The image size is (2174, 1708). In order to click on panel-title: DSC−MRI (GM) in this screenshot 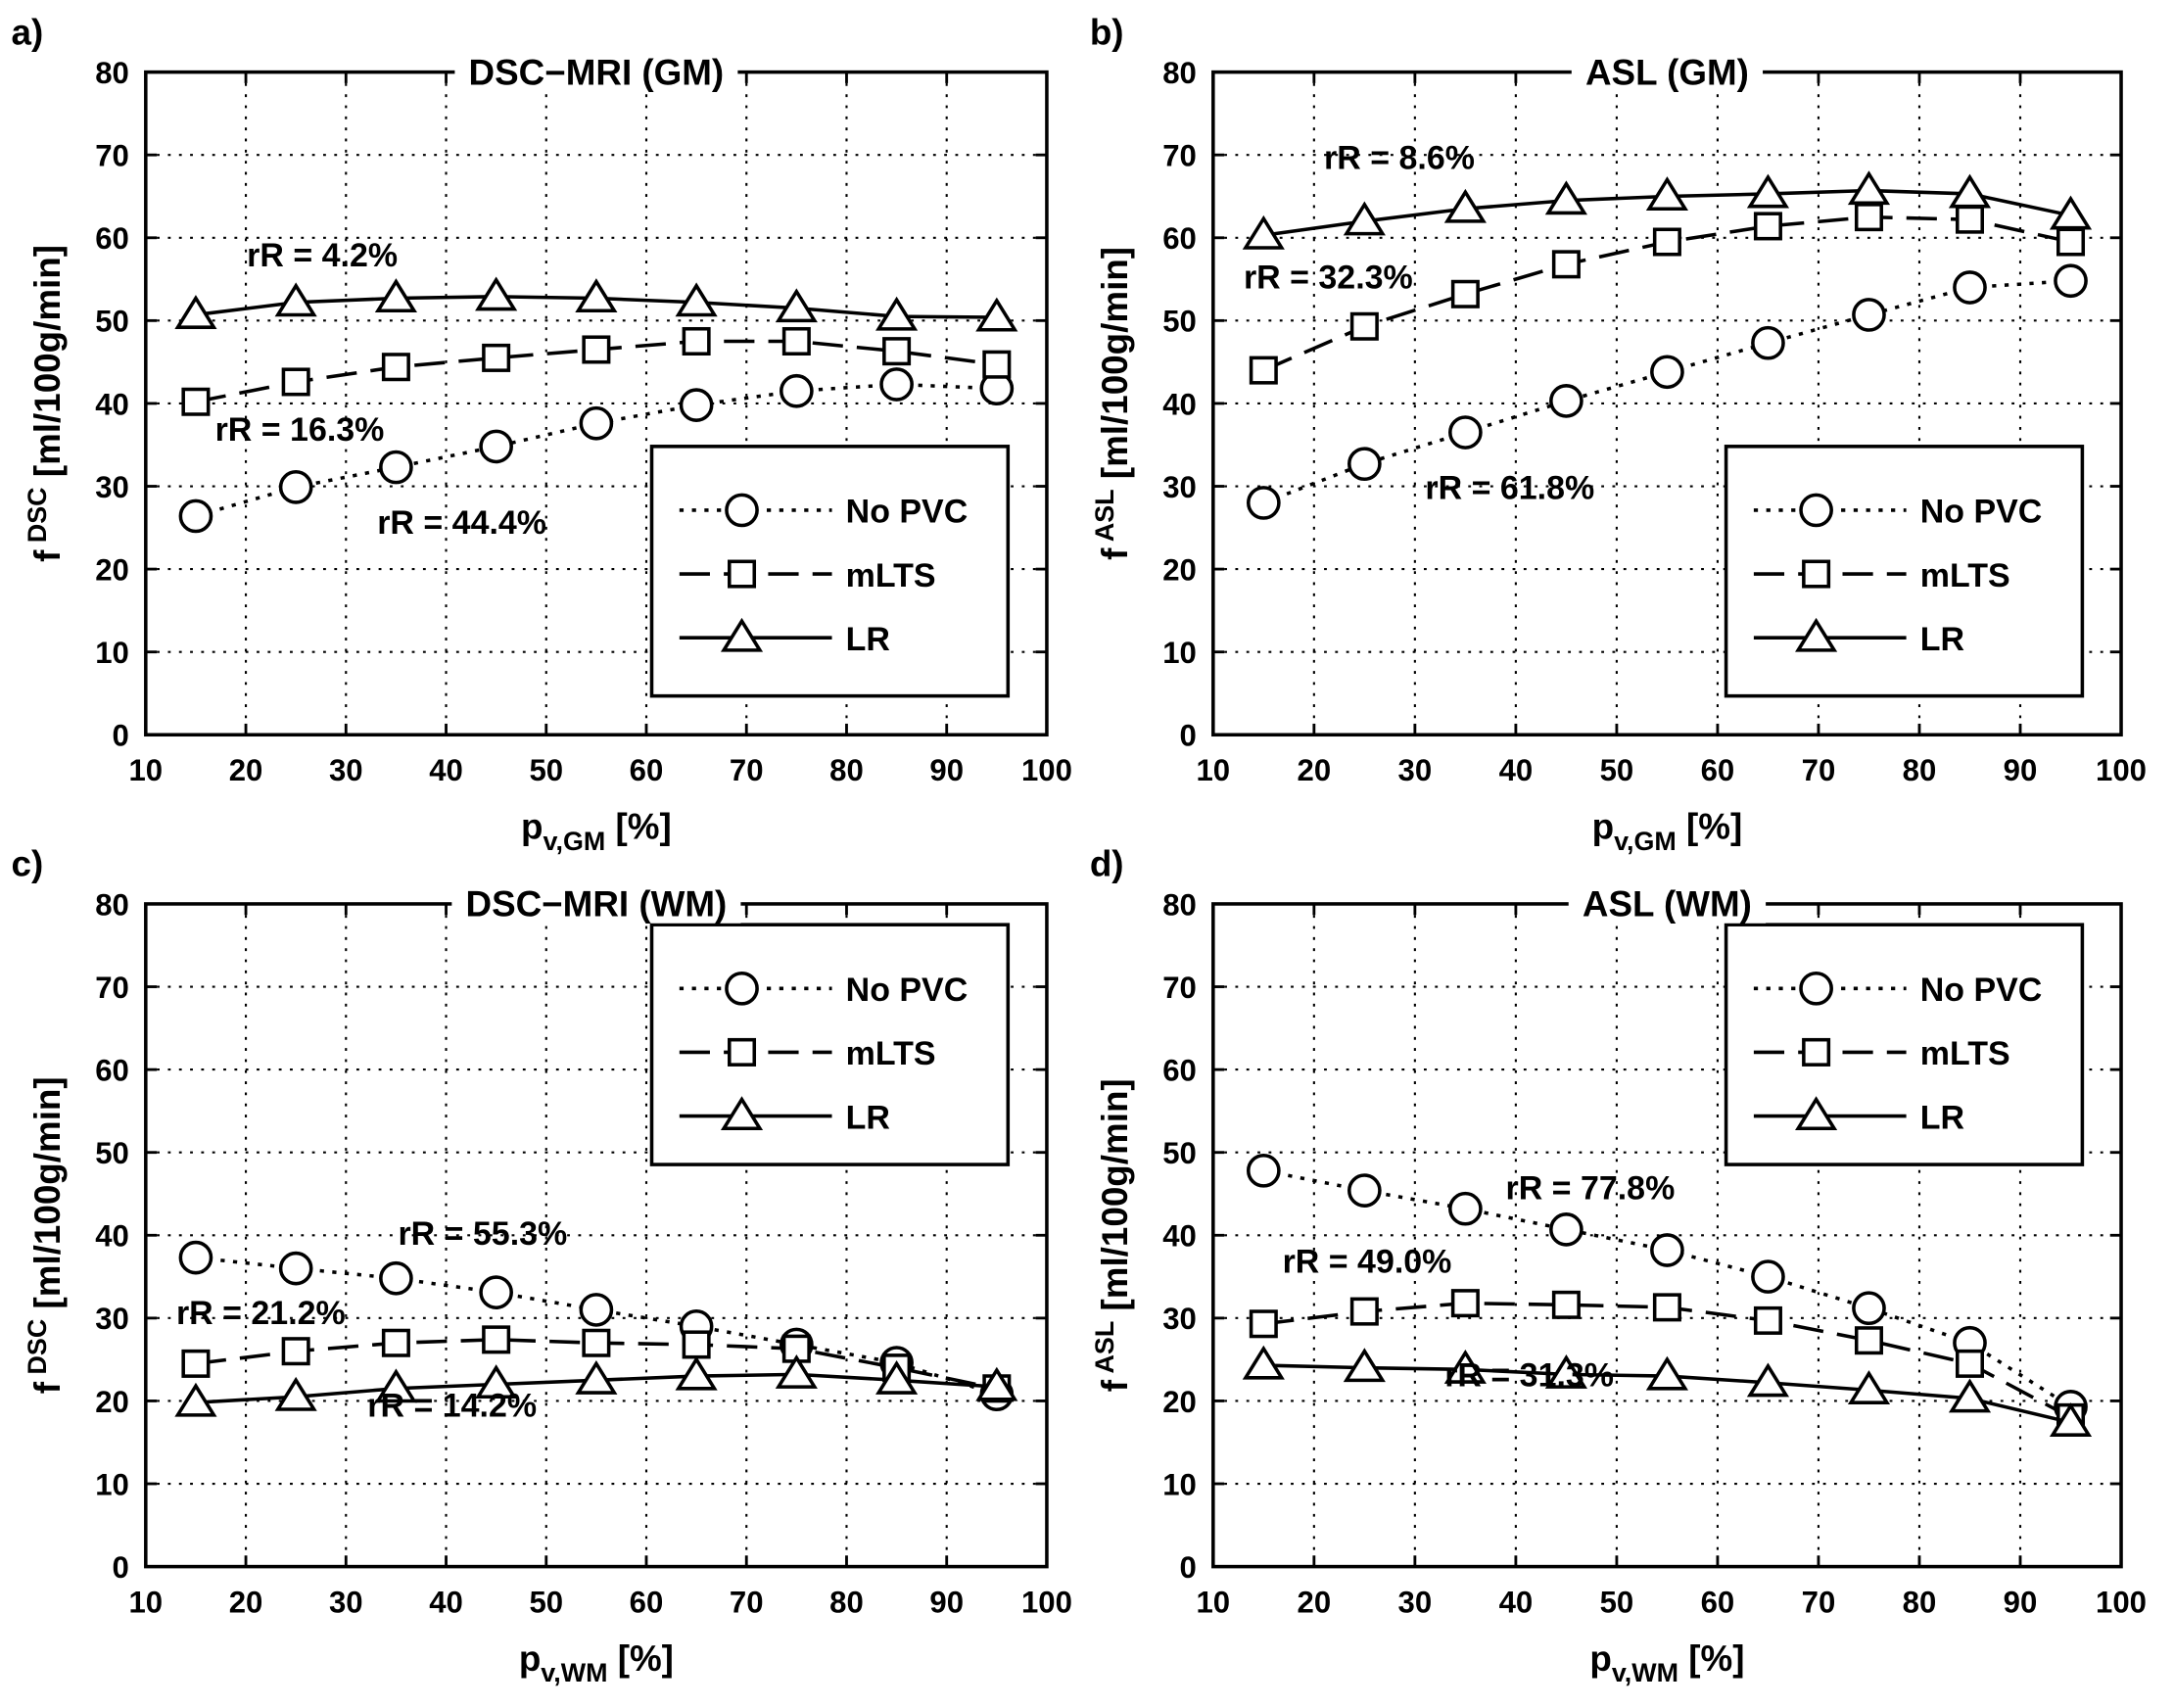, I will do `click(596, 70)`.